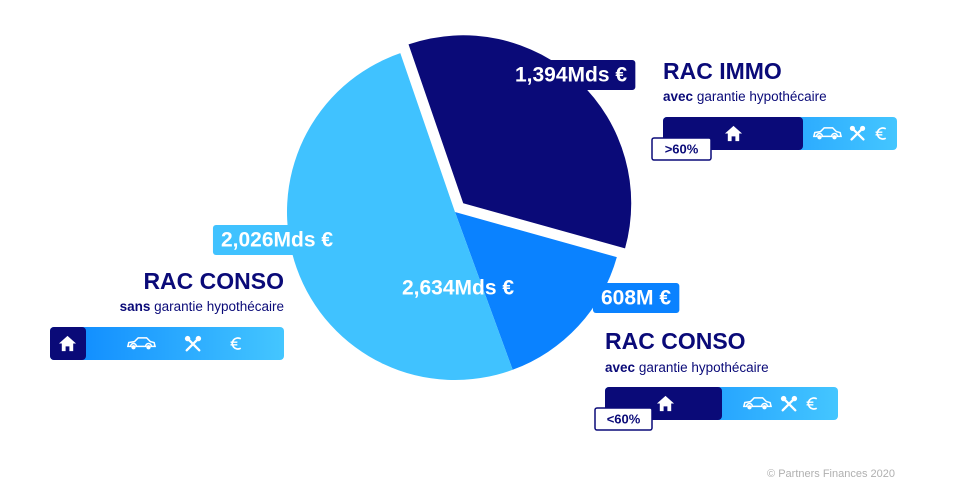  I want to click on value-label: 1,394Mds €, so click(571, 75).